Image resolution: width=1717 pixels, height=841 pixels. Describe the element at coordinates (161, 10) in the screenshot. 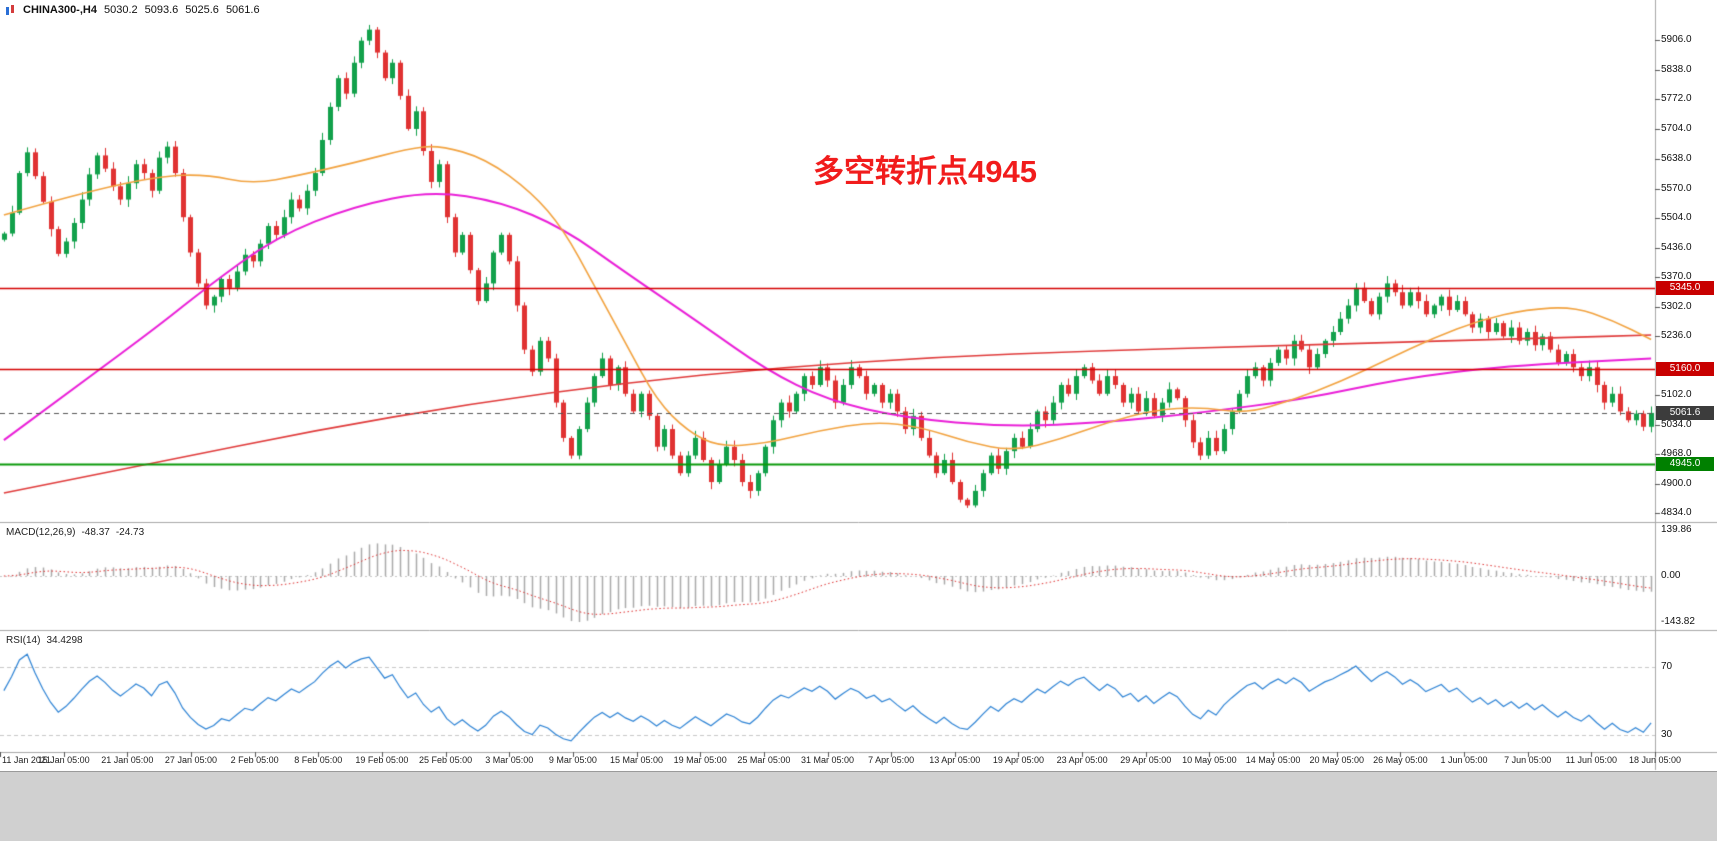

I see `ohlc-high: 5093.6` at that location.